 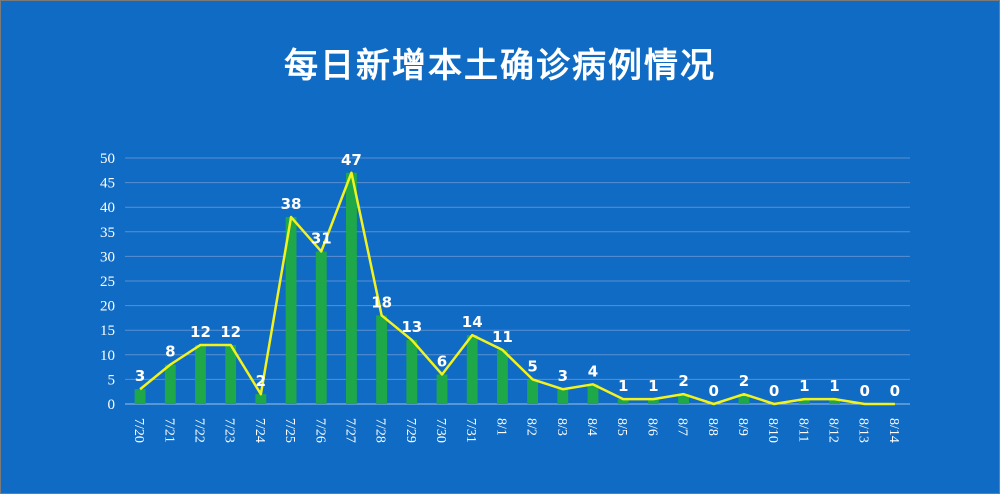 What do you see at coordinates (107, 159) in the screenshot?
I see `y-tick-label: 50` at bounding box center [107, 159].